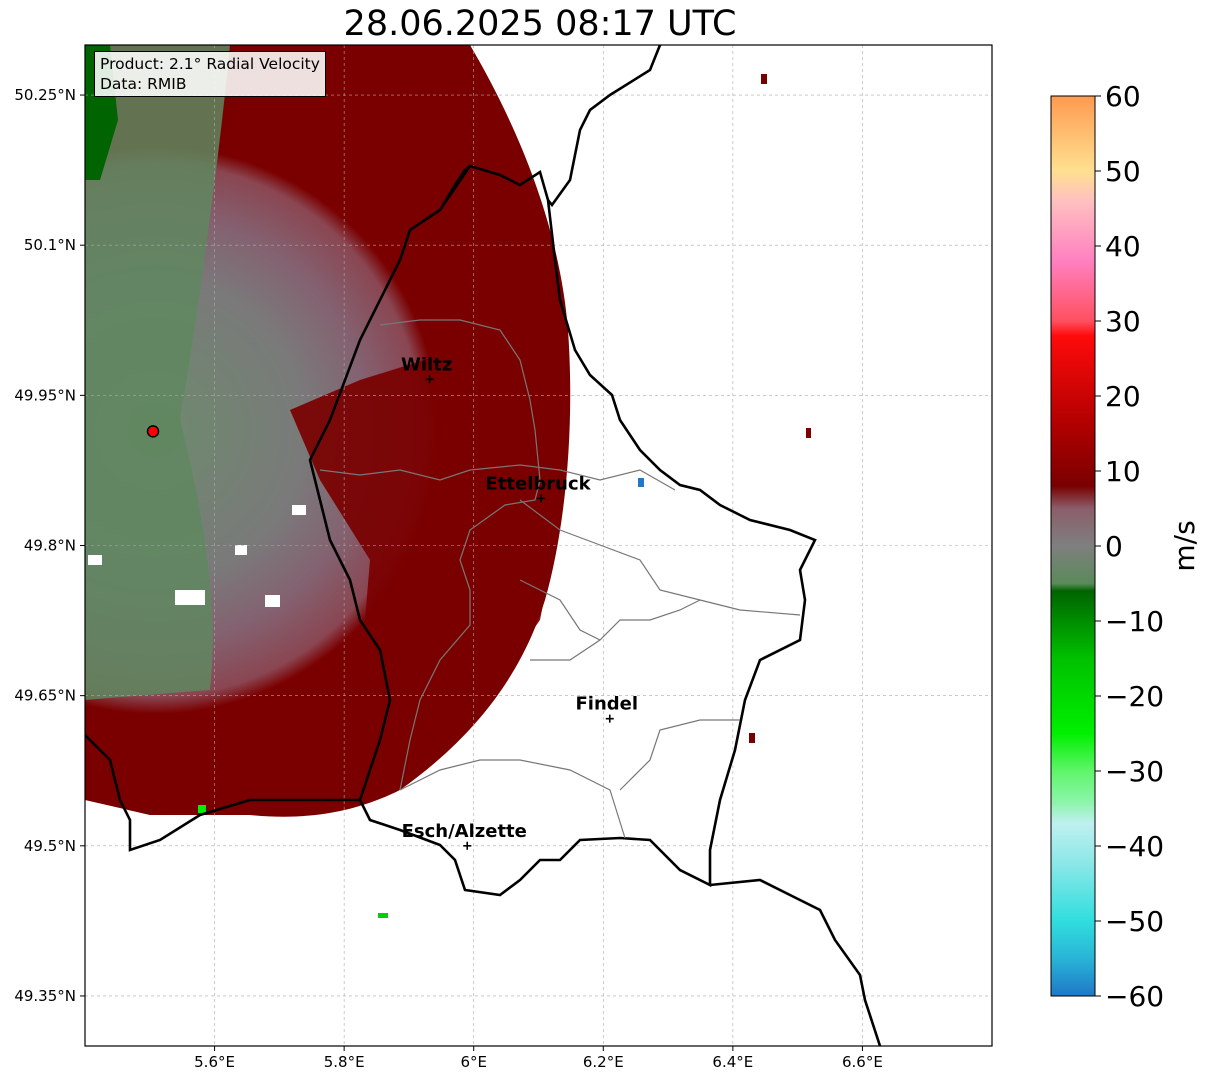 This screenshot has height=1081, width=1207. I want to click on lat-tick-label: 50.1°N, so click(50, 245).